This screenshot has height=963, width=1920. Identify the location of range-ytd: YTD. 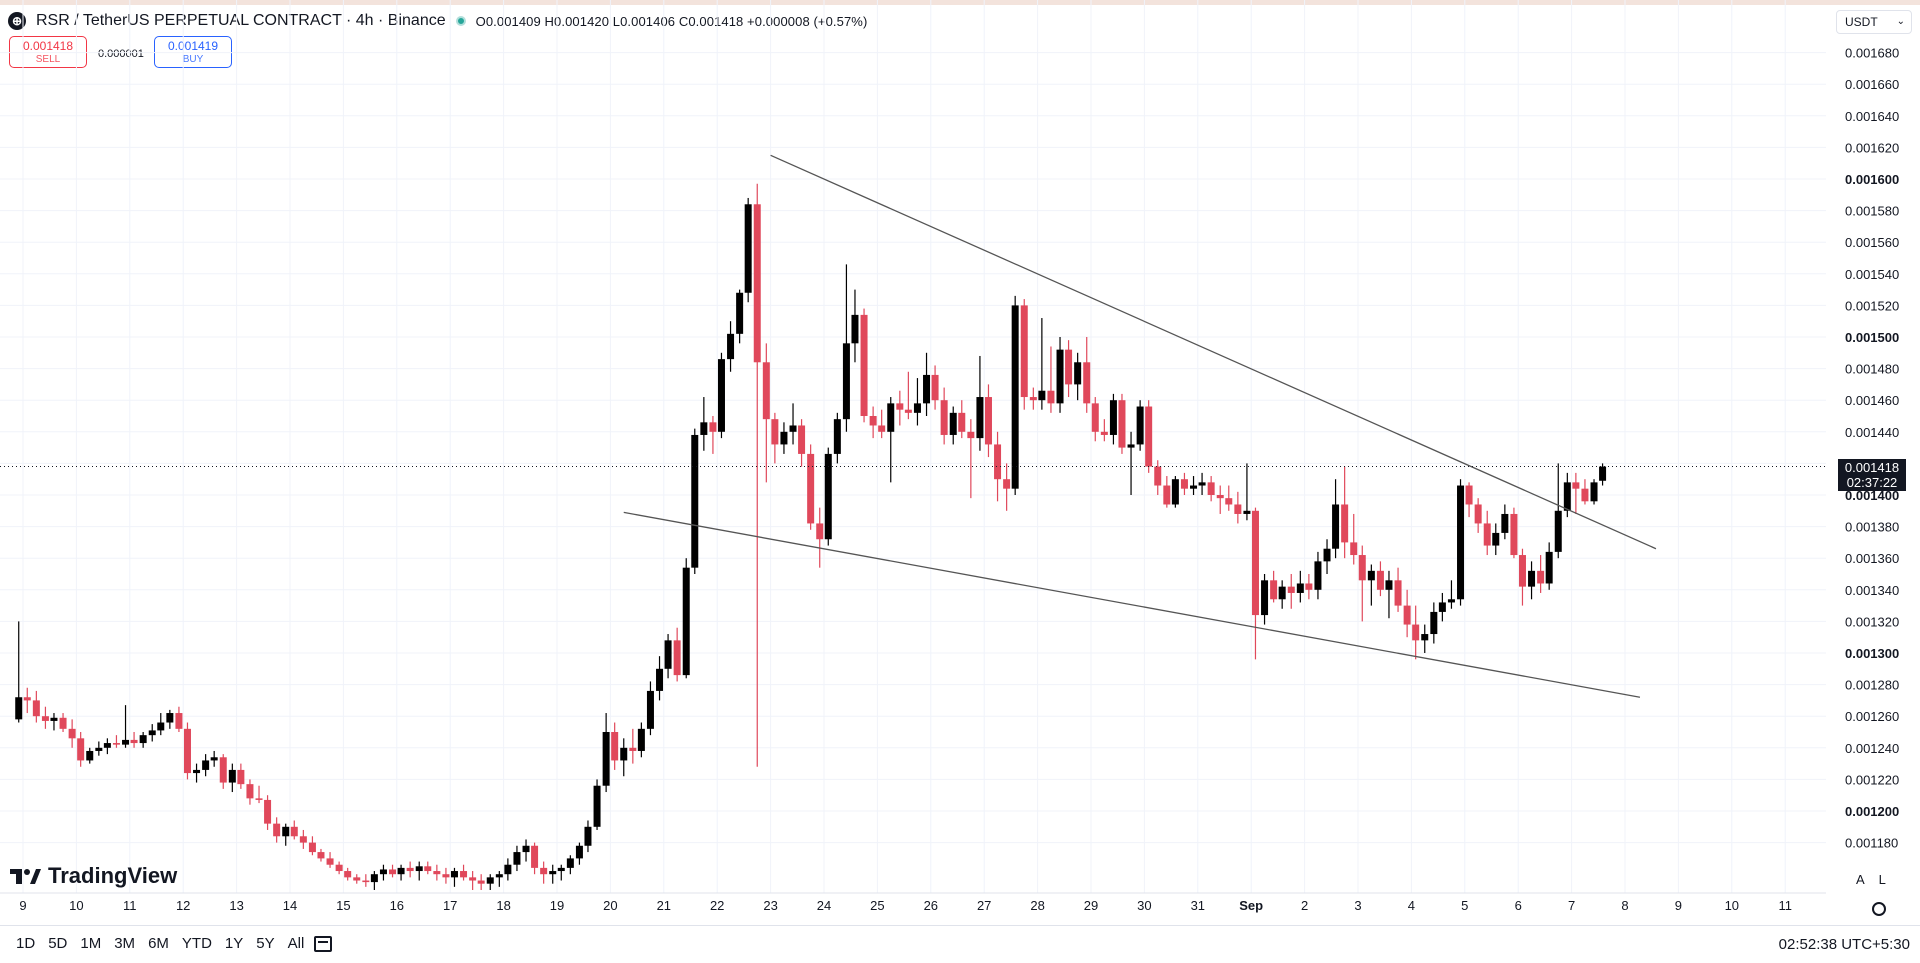
(196, 943).